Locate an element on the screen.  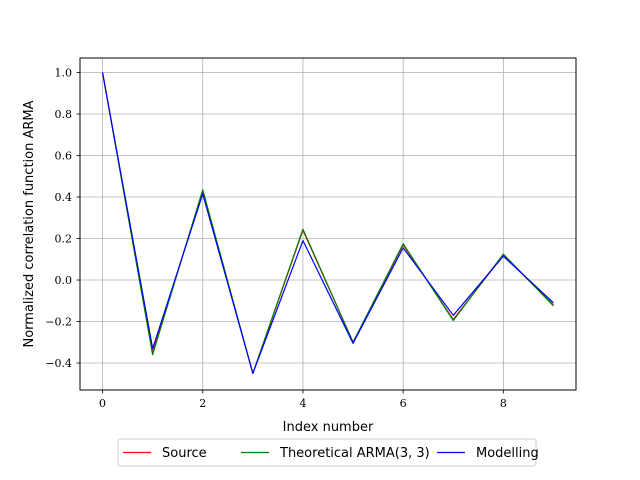
legend-label: Modelling is located at coordinates (507, 453).